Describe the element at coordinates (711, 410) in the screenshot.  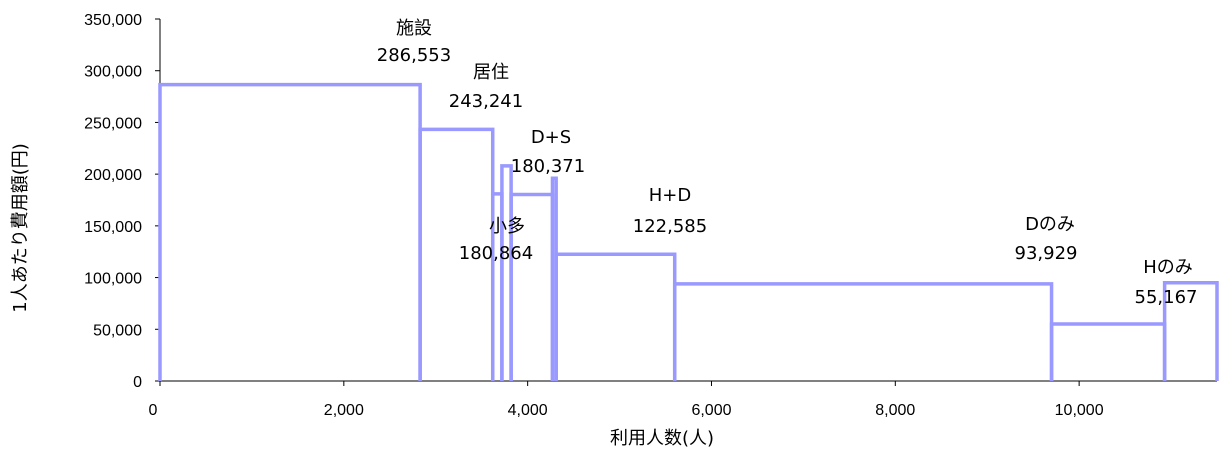
I see `x-tick-label: 6,000` at that location.